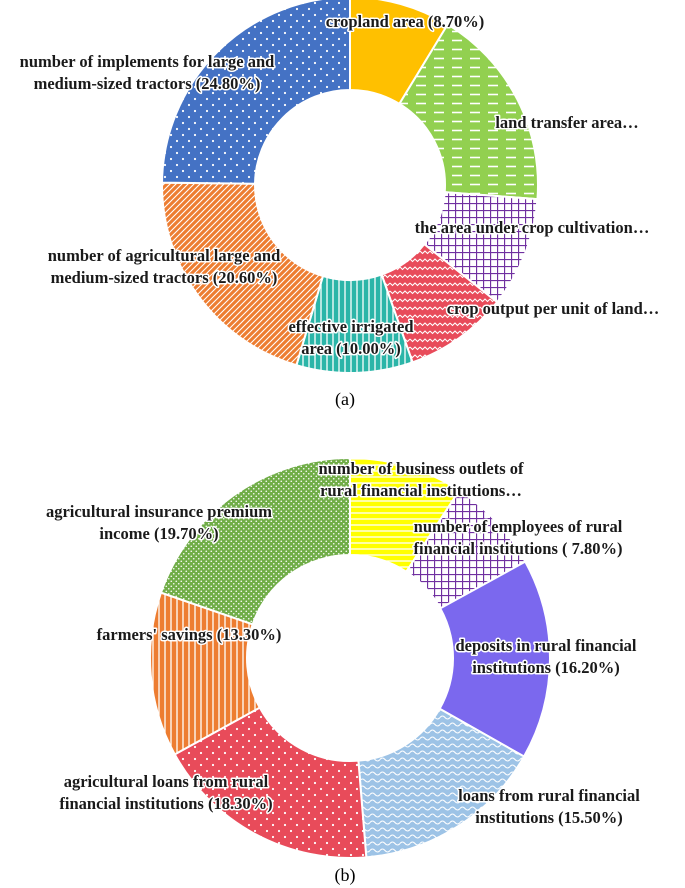  Describe the element at coordinates (549, 795) in the screenshot. I see `donut-b-label-4-line-1: loans from rural financial` at that location.